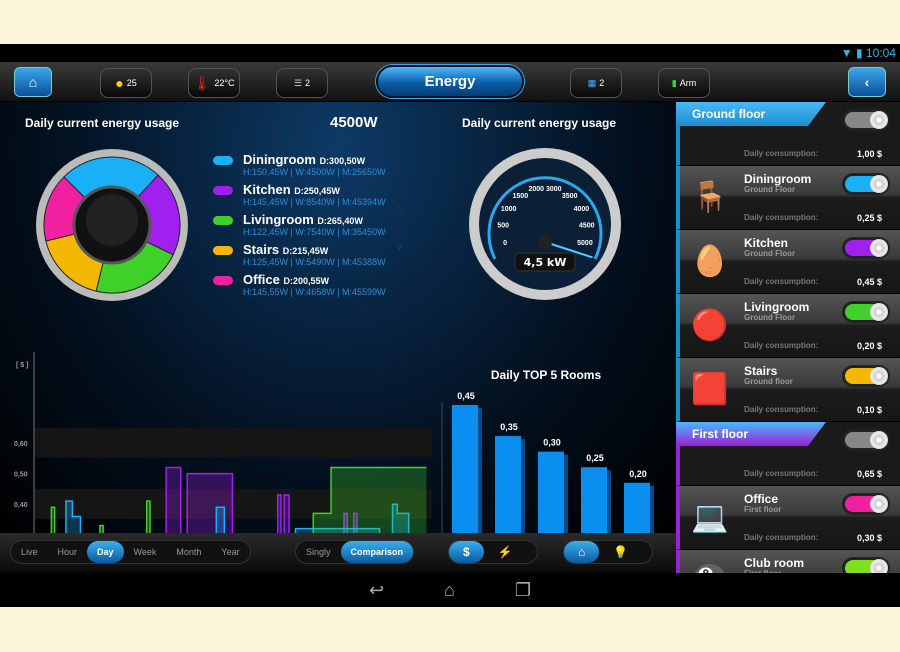 This screenshot has width=900, height=652. What do you see at coordinates (846, 53) in the screenshot?
I see `wifi-icon: ▼` at bounding box center [846, 53].